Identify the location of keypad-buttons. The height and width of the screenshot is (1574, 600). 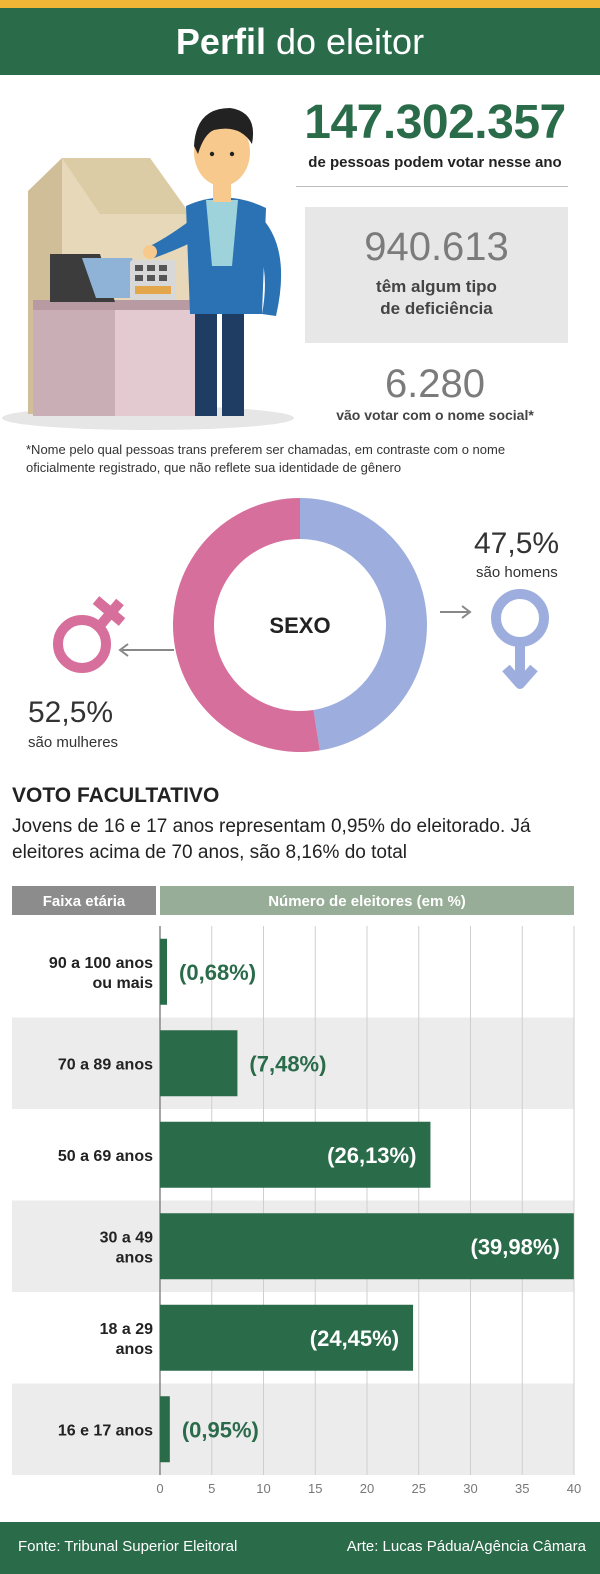
(153, 290).